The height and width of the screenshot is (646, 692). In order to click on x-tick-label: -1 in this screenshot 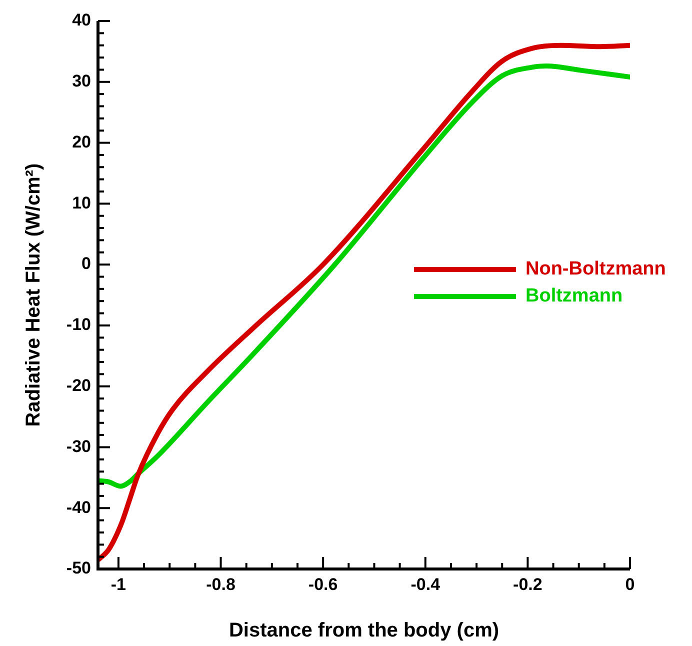, I will do `click(118, 584)`.